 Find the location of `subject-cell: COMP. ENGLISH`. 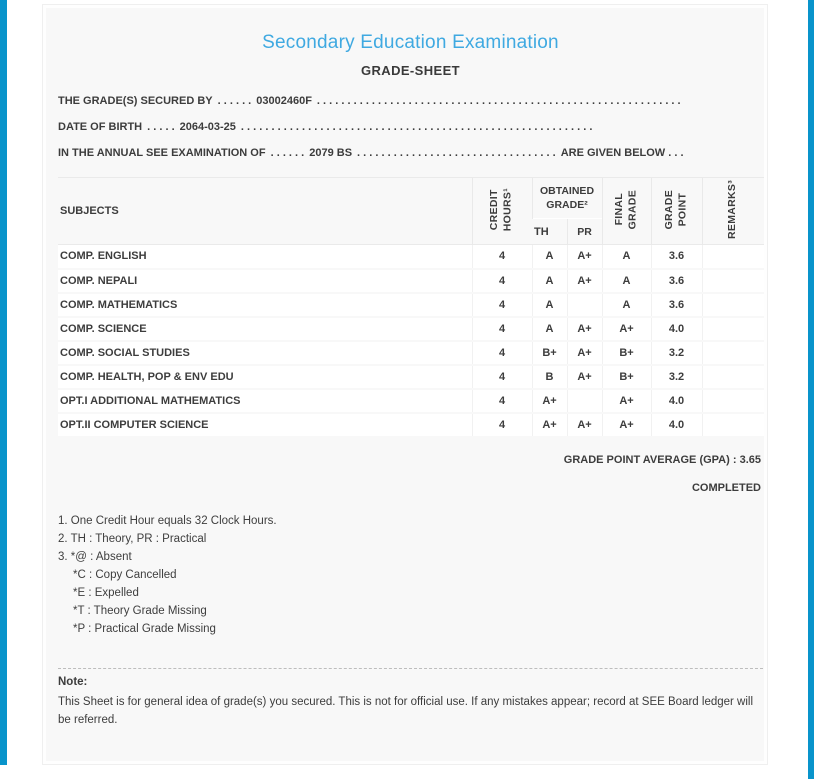

subject-cell: COMP. ENGLISH is located at coordinates (265, 257).